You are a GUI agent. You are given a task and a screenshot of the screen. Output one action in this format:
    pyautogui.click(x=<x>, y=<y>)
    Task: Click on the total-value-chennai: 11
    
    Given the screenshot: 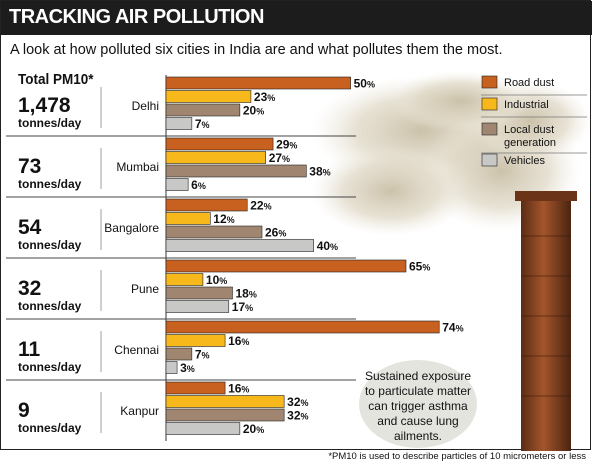 What is the action you would take?
    pyautogui.click(x=29, y=349)
    